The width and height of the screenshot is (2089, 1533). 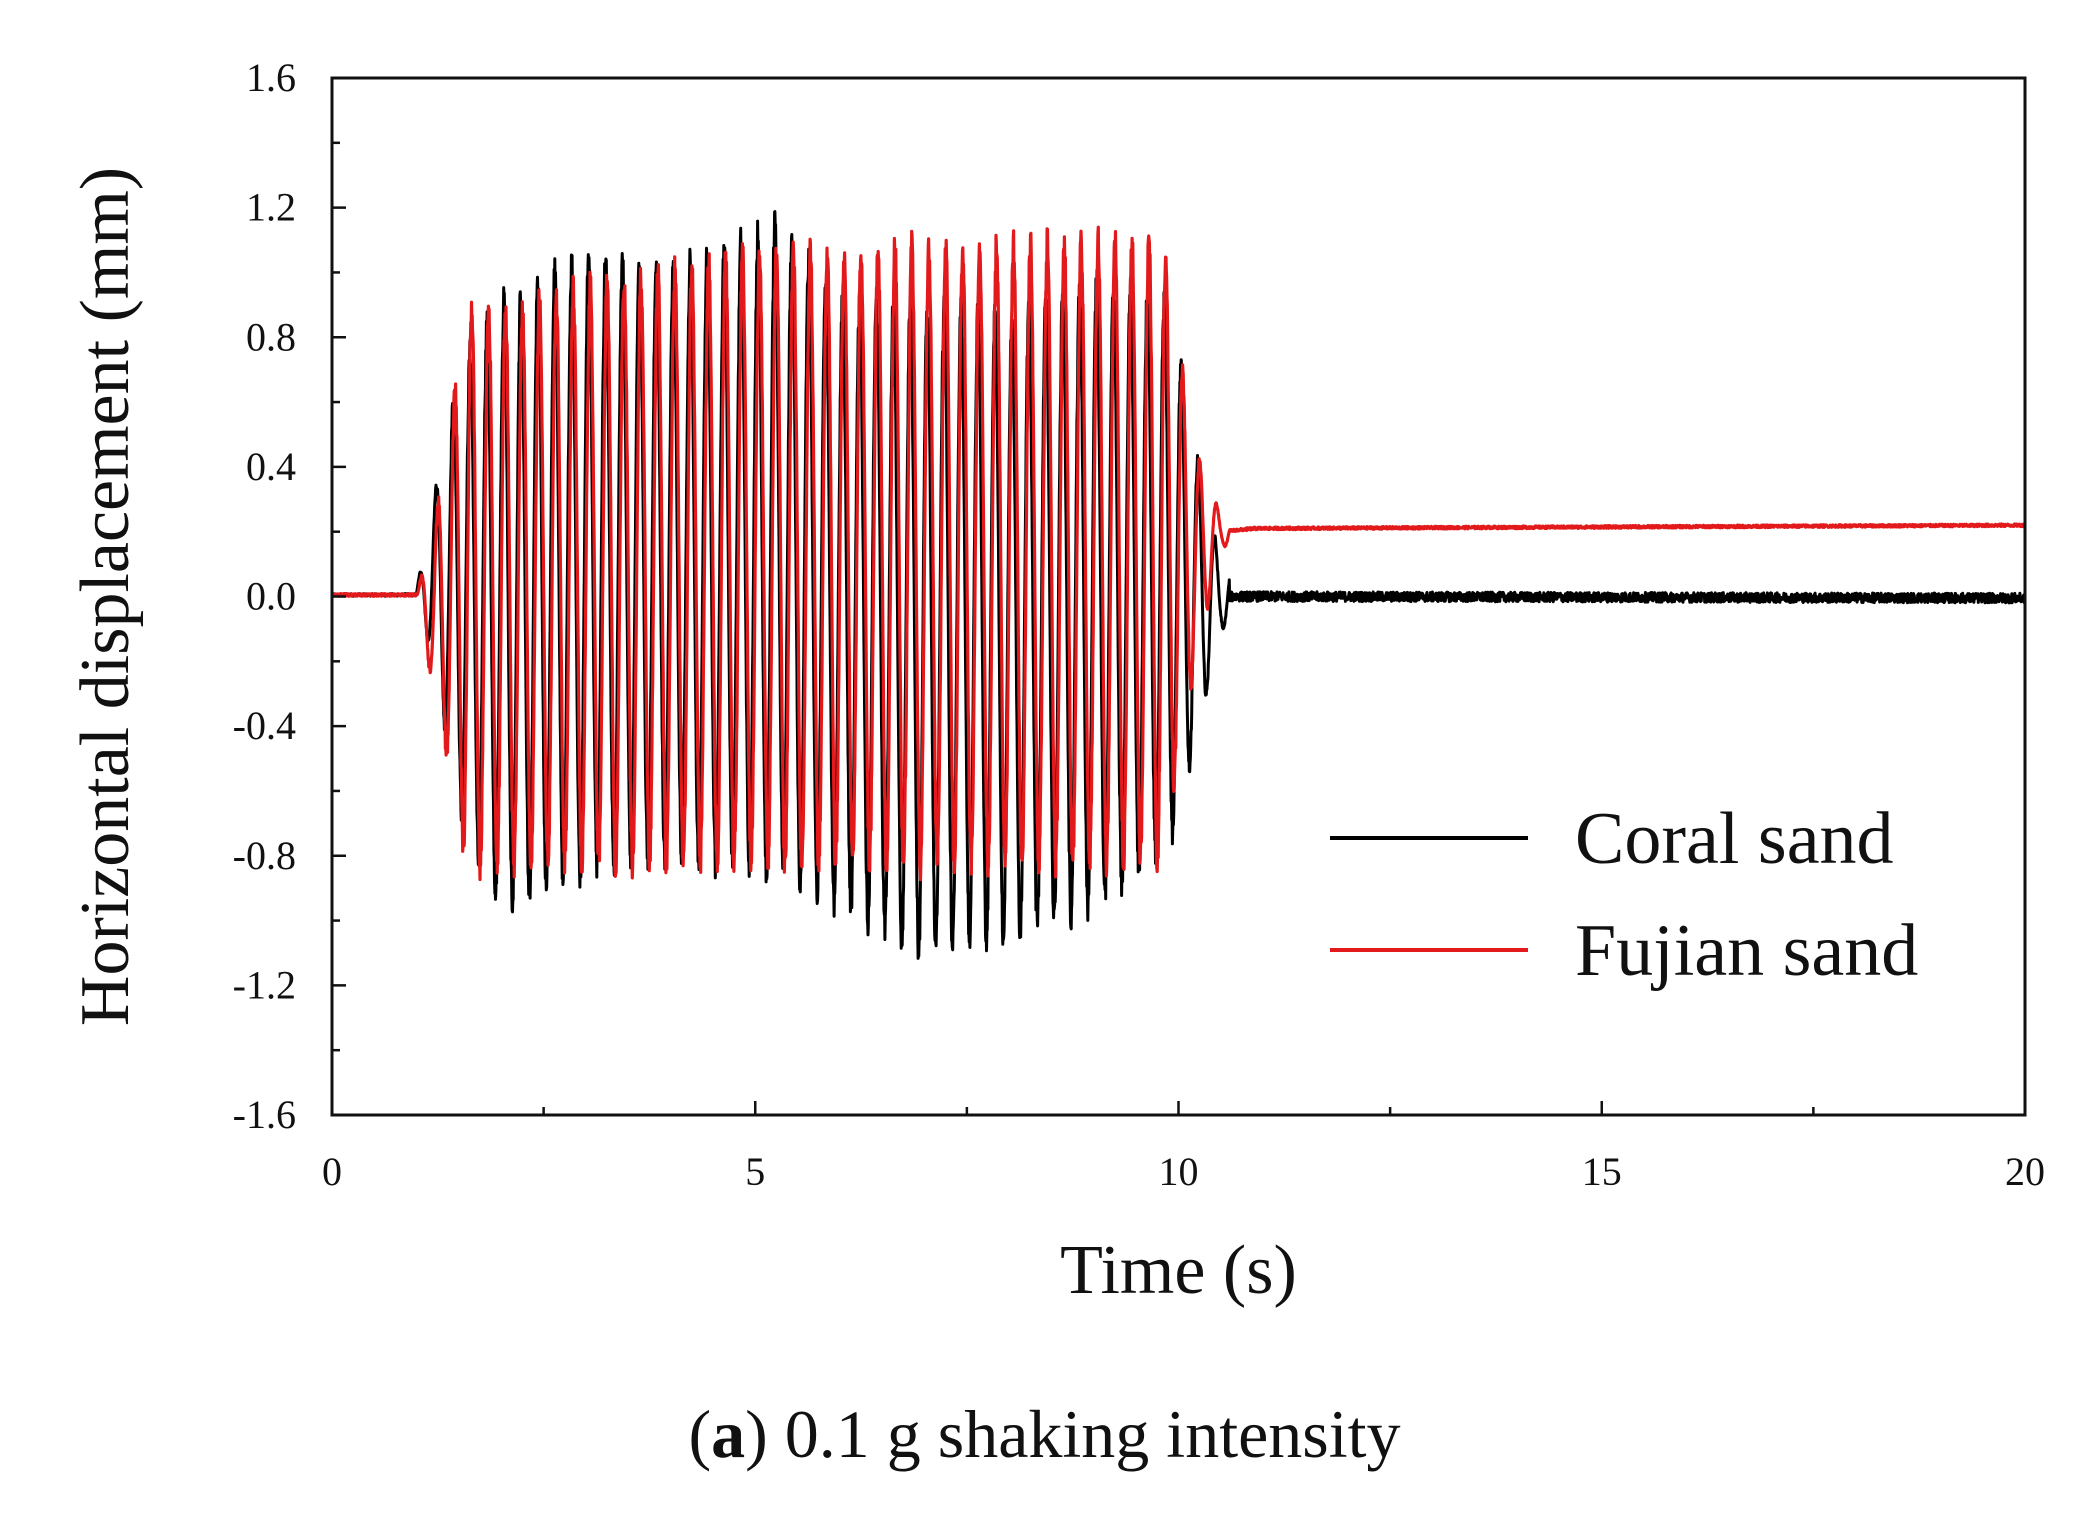 I want to click on y-tick-label: 0.0, so click(x=271, y=596).